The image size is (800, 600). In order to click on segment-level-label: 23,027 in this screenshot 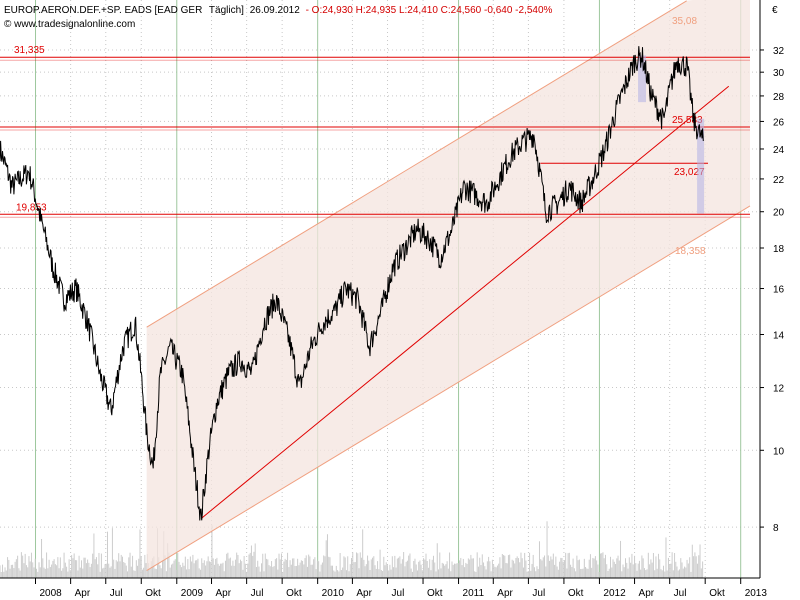, I will do `click(689, 172)`.